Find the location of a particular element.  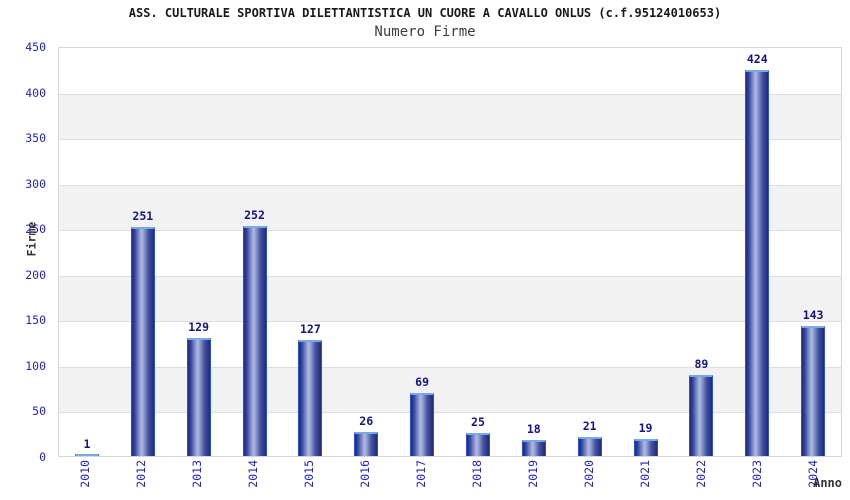

bar-slot: 252 is located at coordinates (255, 252).